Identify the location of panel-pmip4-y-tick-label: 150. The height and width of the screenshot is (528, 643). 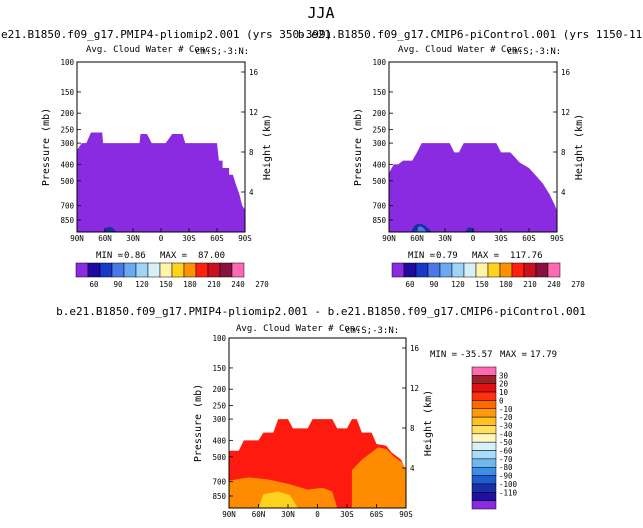
(67, 92).